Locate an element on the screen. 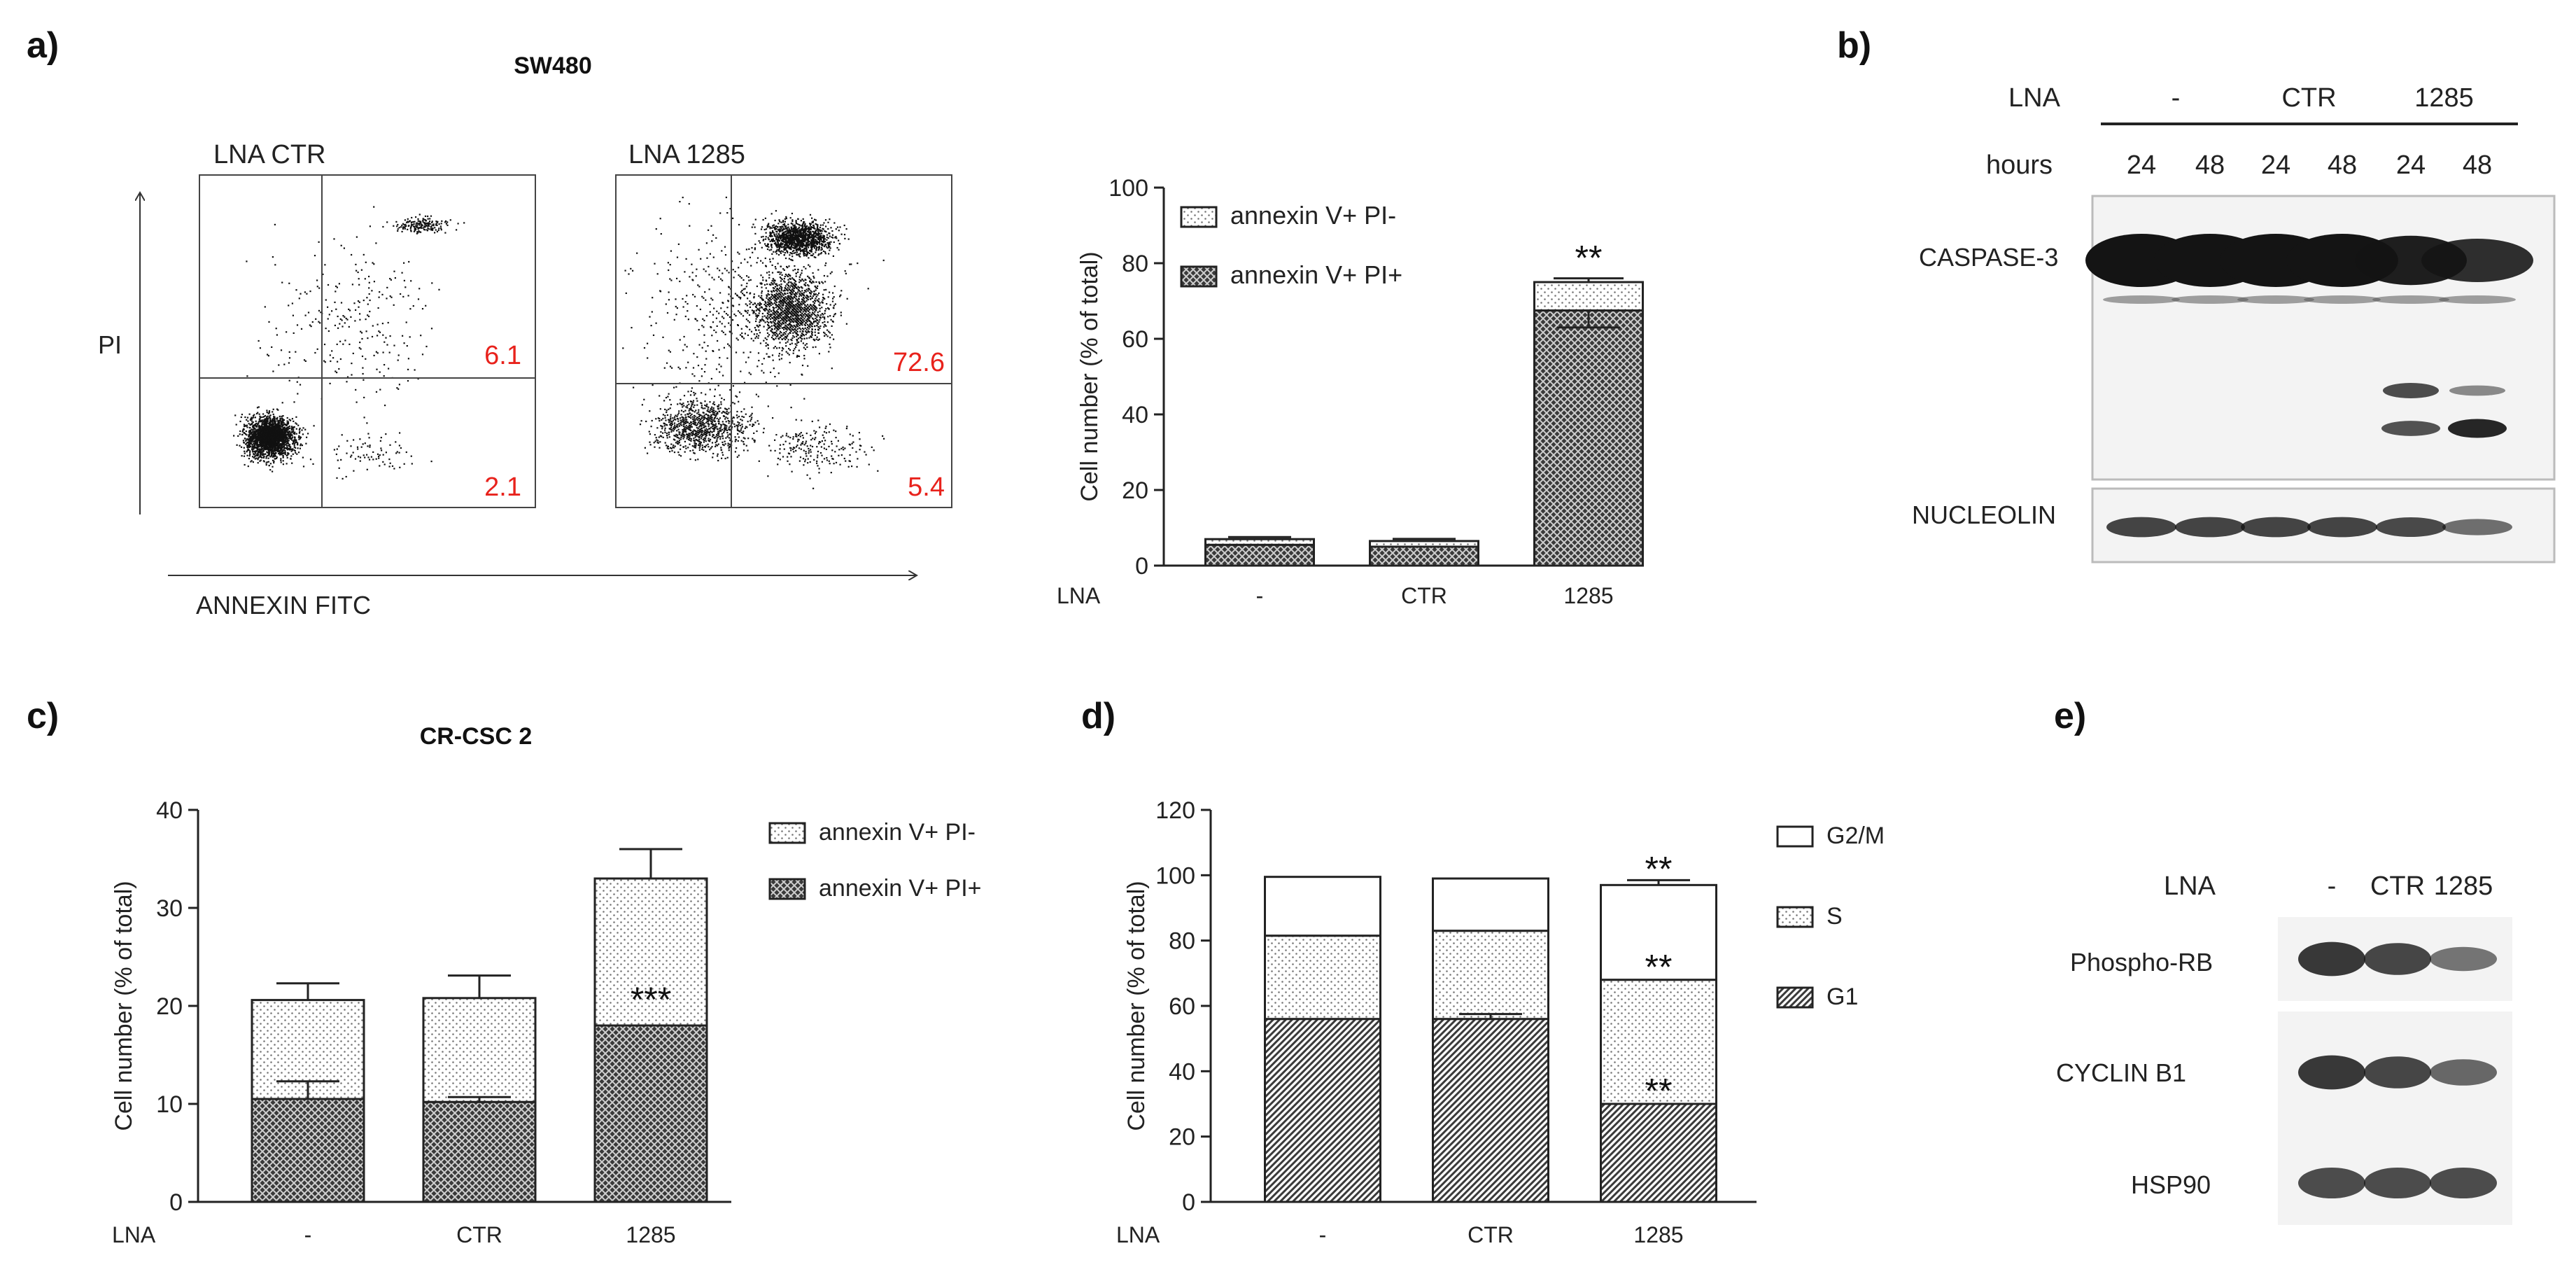 The width and height of the screenshot is (2576, 1267). blot-label-caspase3: CASPASE-3 is located at coordinates (1988, 257).